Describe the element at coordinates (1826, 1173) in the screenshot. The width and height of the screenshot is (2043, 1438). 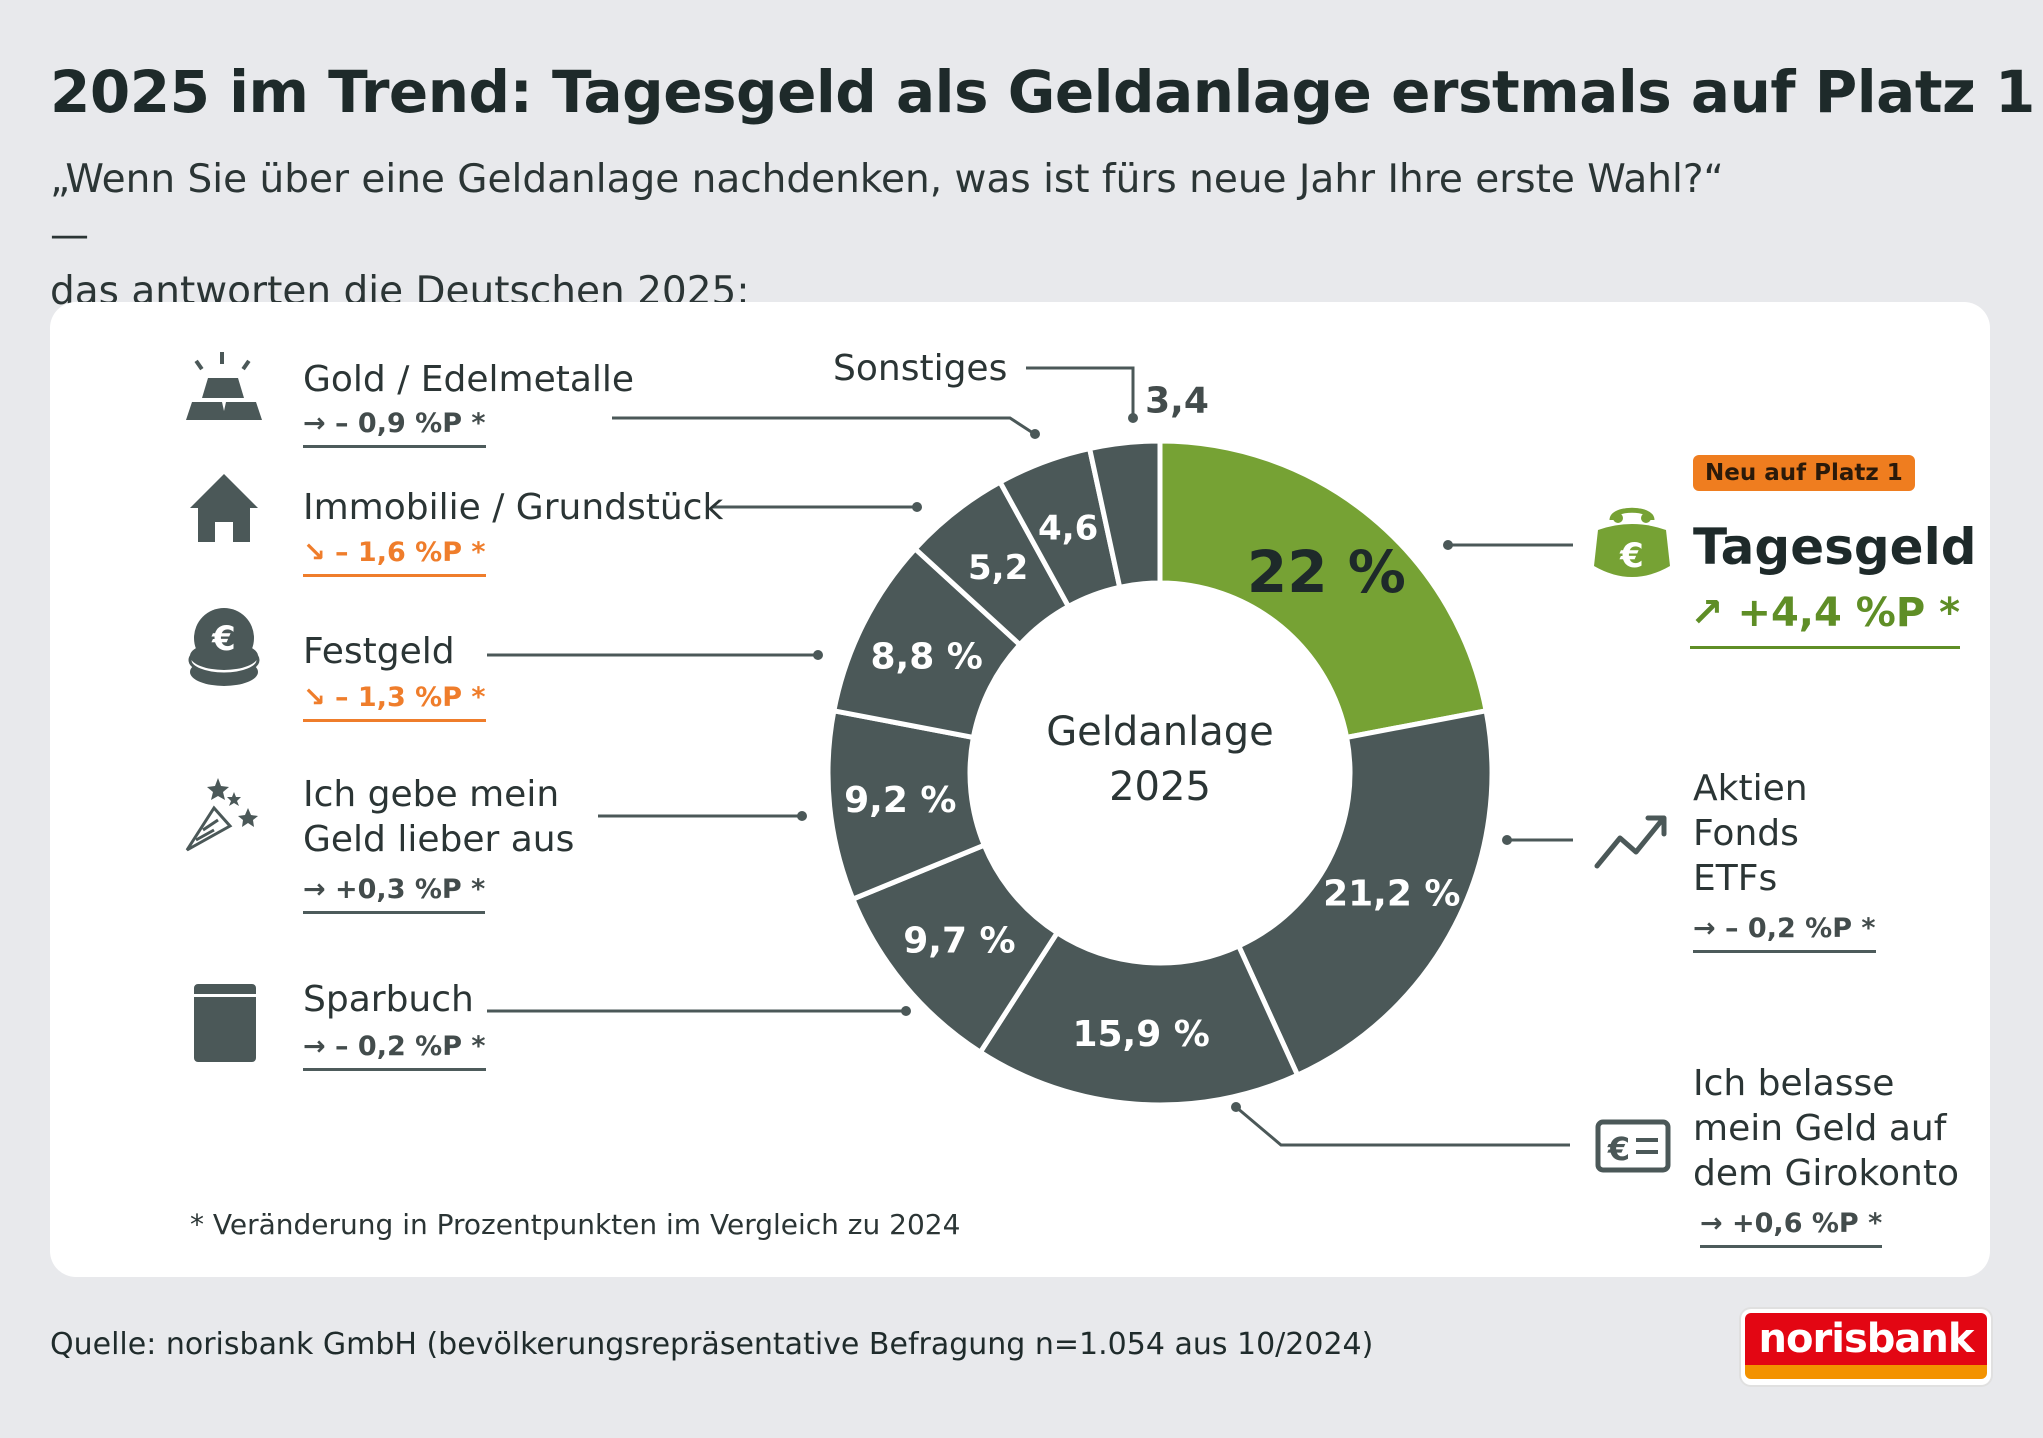
I see `legend-label-girokonto-line3: dem Girokonto` at that location.